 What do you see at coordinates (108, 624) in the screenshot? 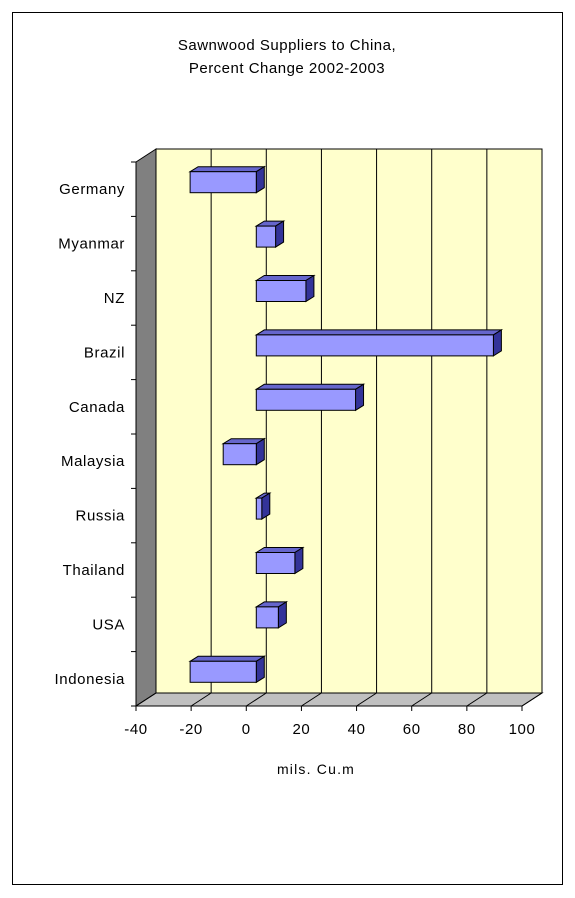
I see `category-label: USA` at bounding box center [108, 624].